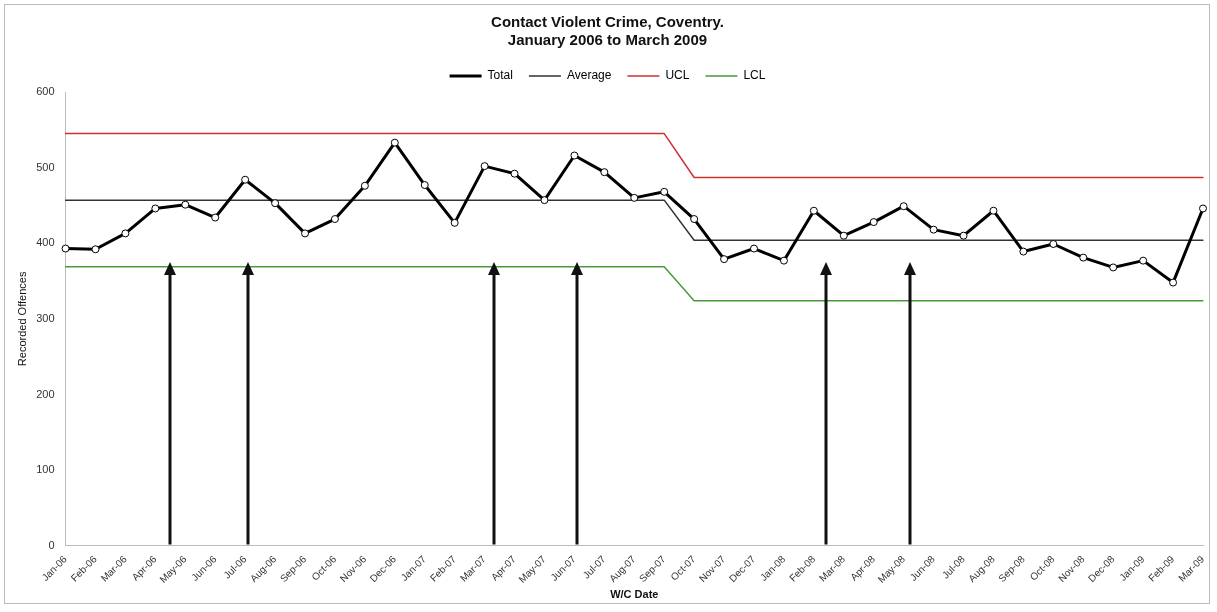 This screenshot has height=612, width=1217. Describe the element at coordinates (634, 594) in the screenshot. I see `x-axis-title: W/C Date` at that location.